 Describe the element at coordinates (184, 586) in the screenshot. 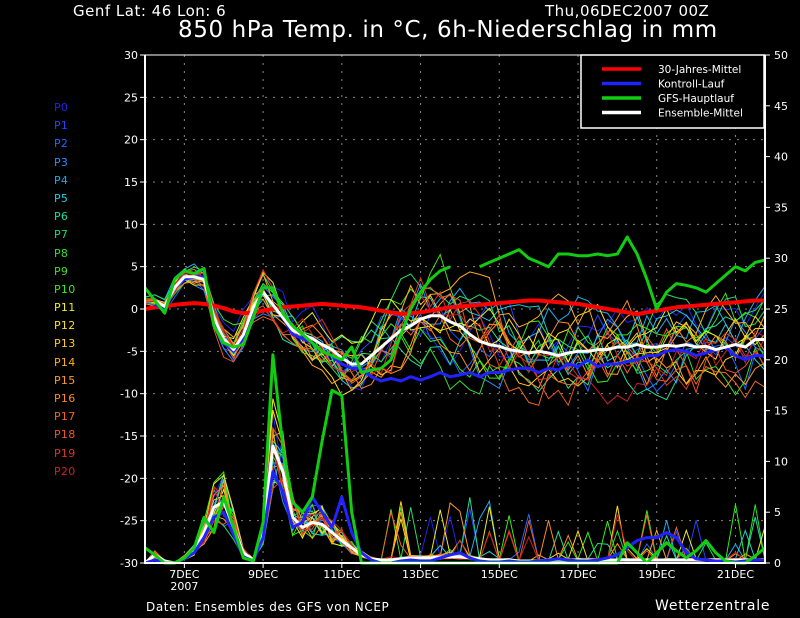

I see `x-tick-sublabel: 2007` at that location.